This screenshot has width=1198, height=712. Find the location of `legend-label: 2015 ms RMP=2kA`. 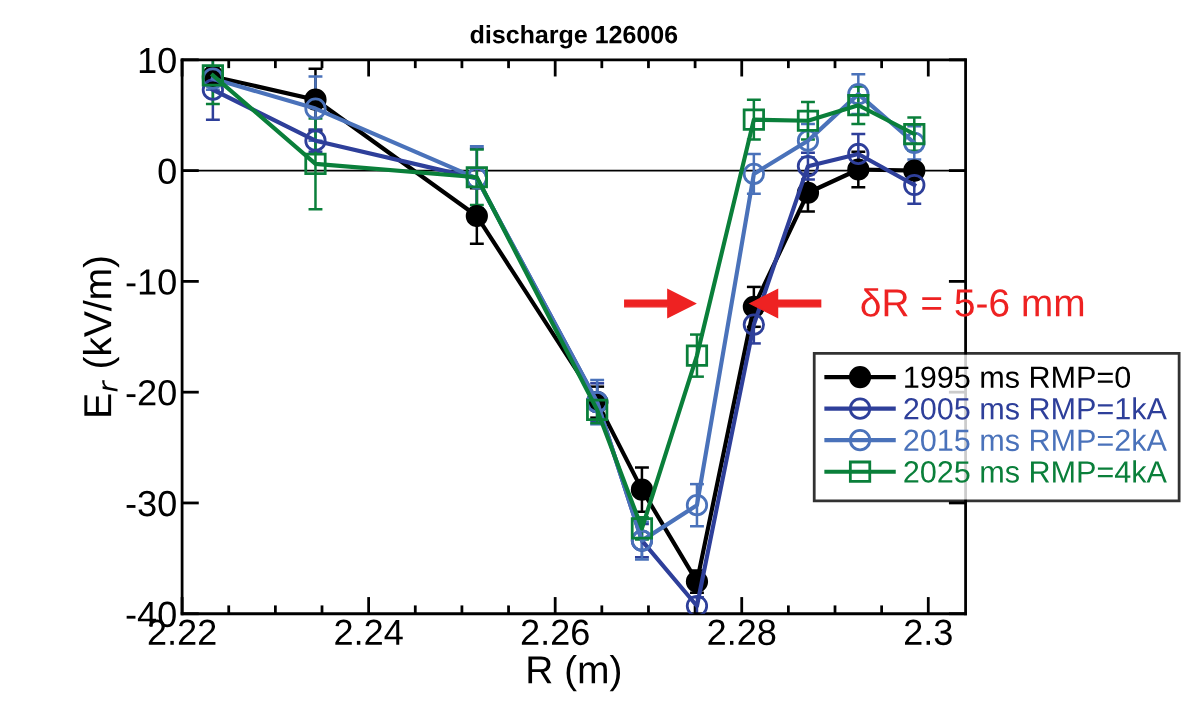

legend-label: 2015 ms RMP=2kA is located at coordinates (1035, 440).